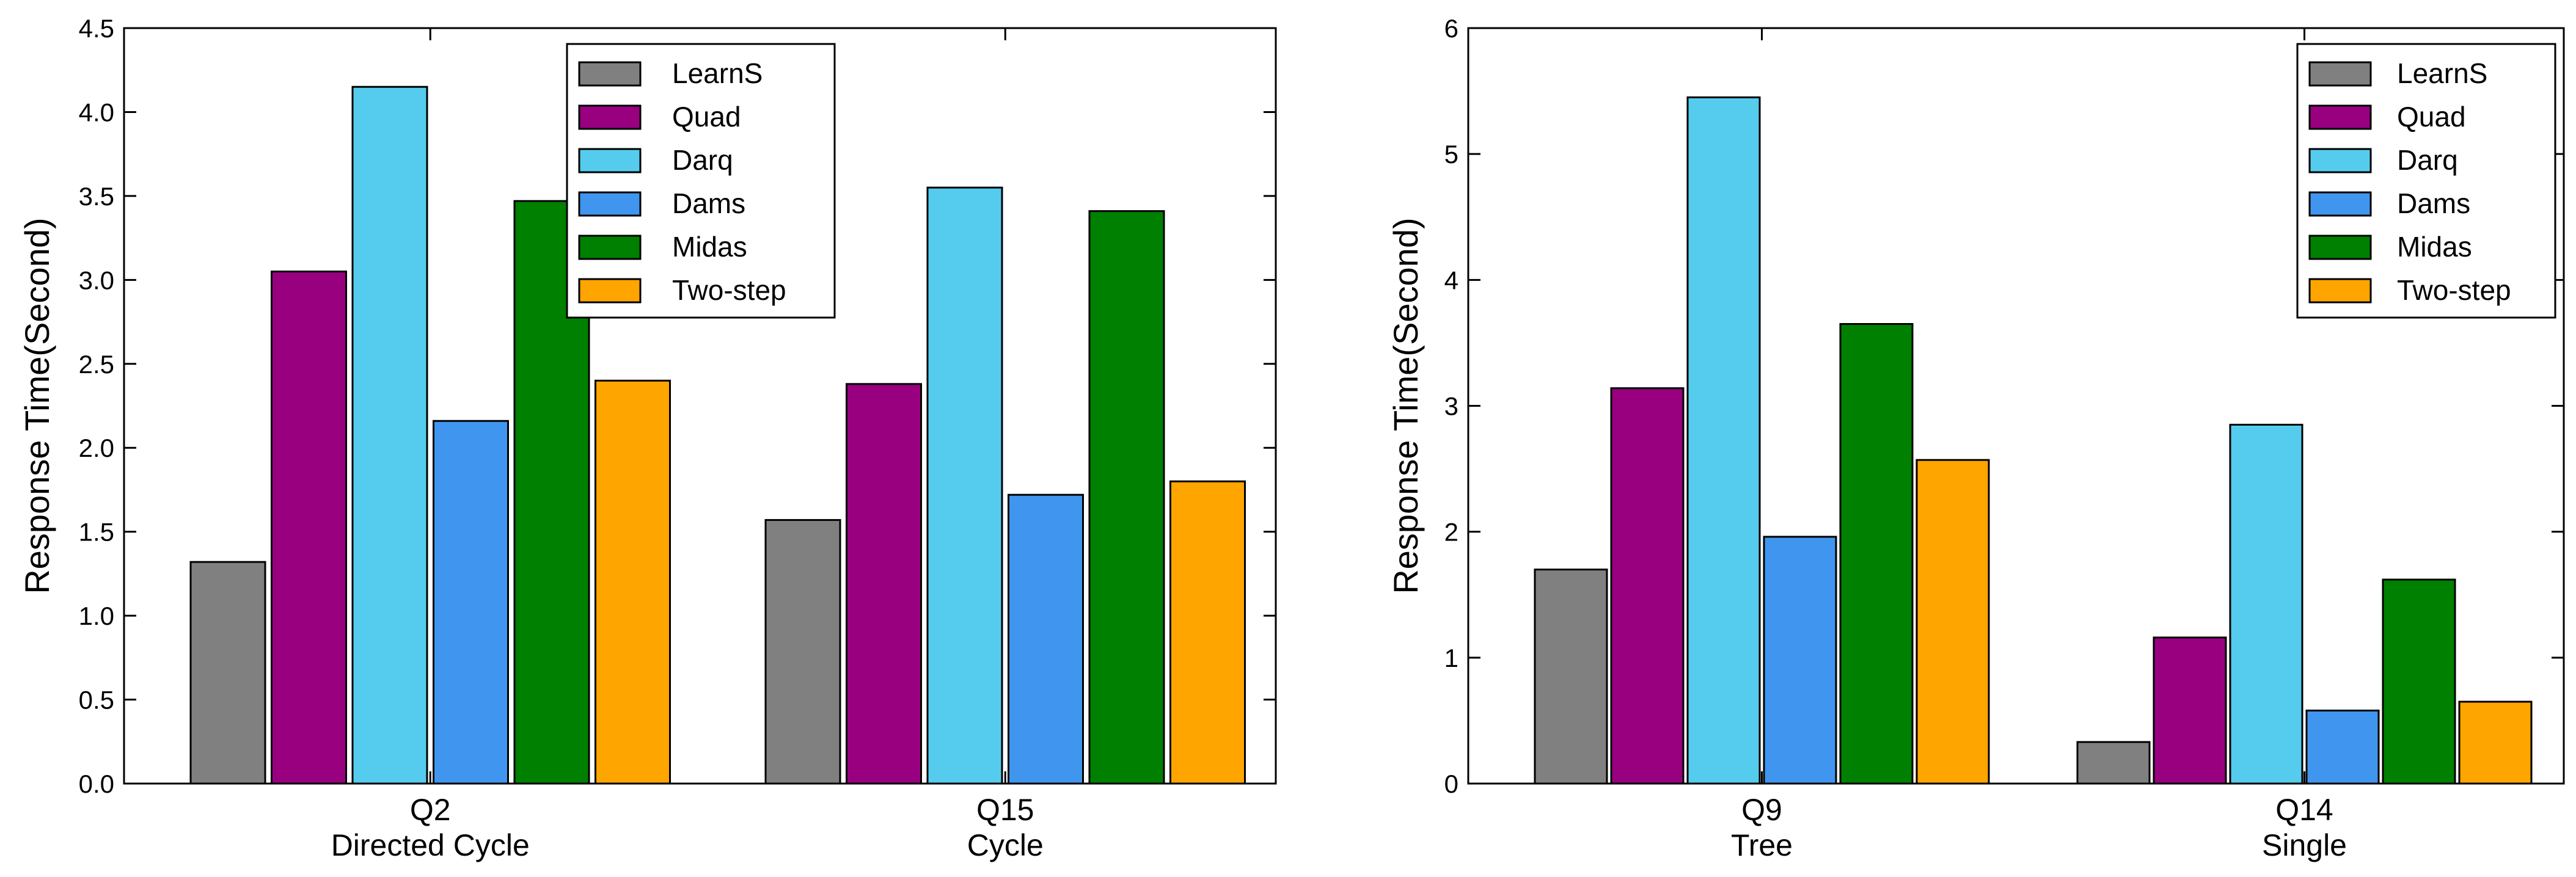 The image size is (2576, 877). What do you see at coordinates (1800, 660) in the screenshot?
I see `bar-dams-q9` at bounding box center [1800, 660].